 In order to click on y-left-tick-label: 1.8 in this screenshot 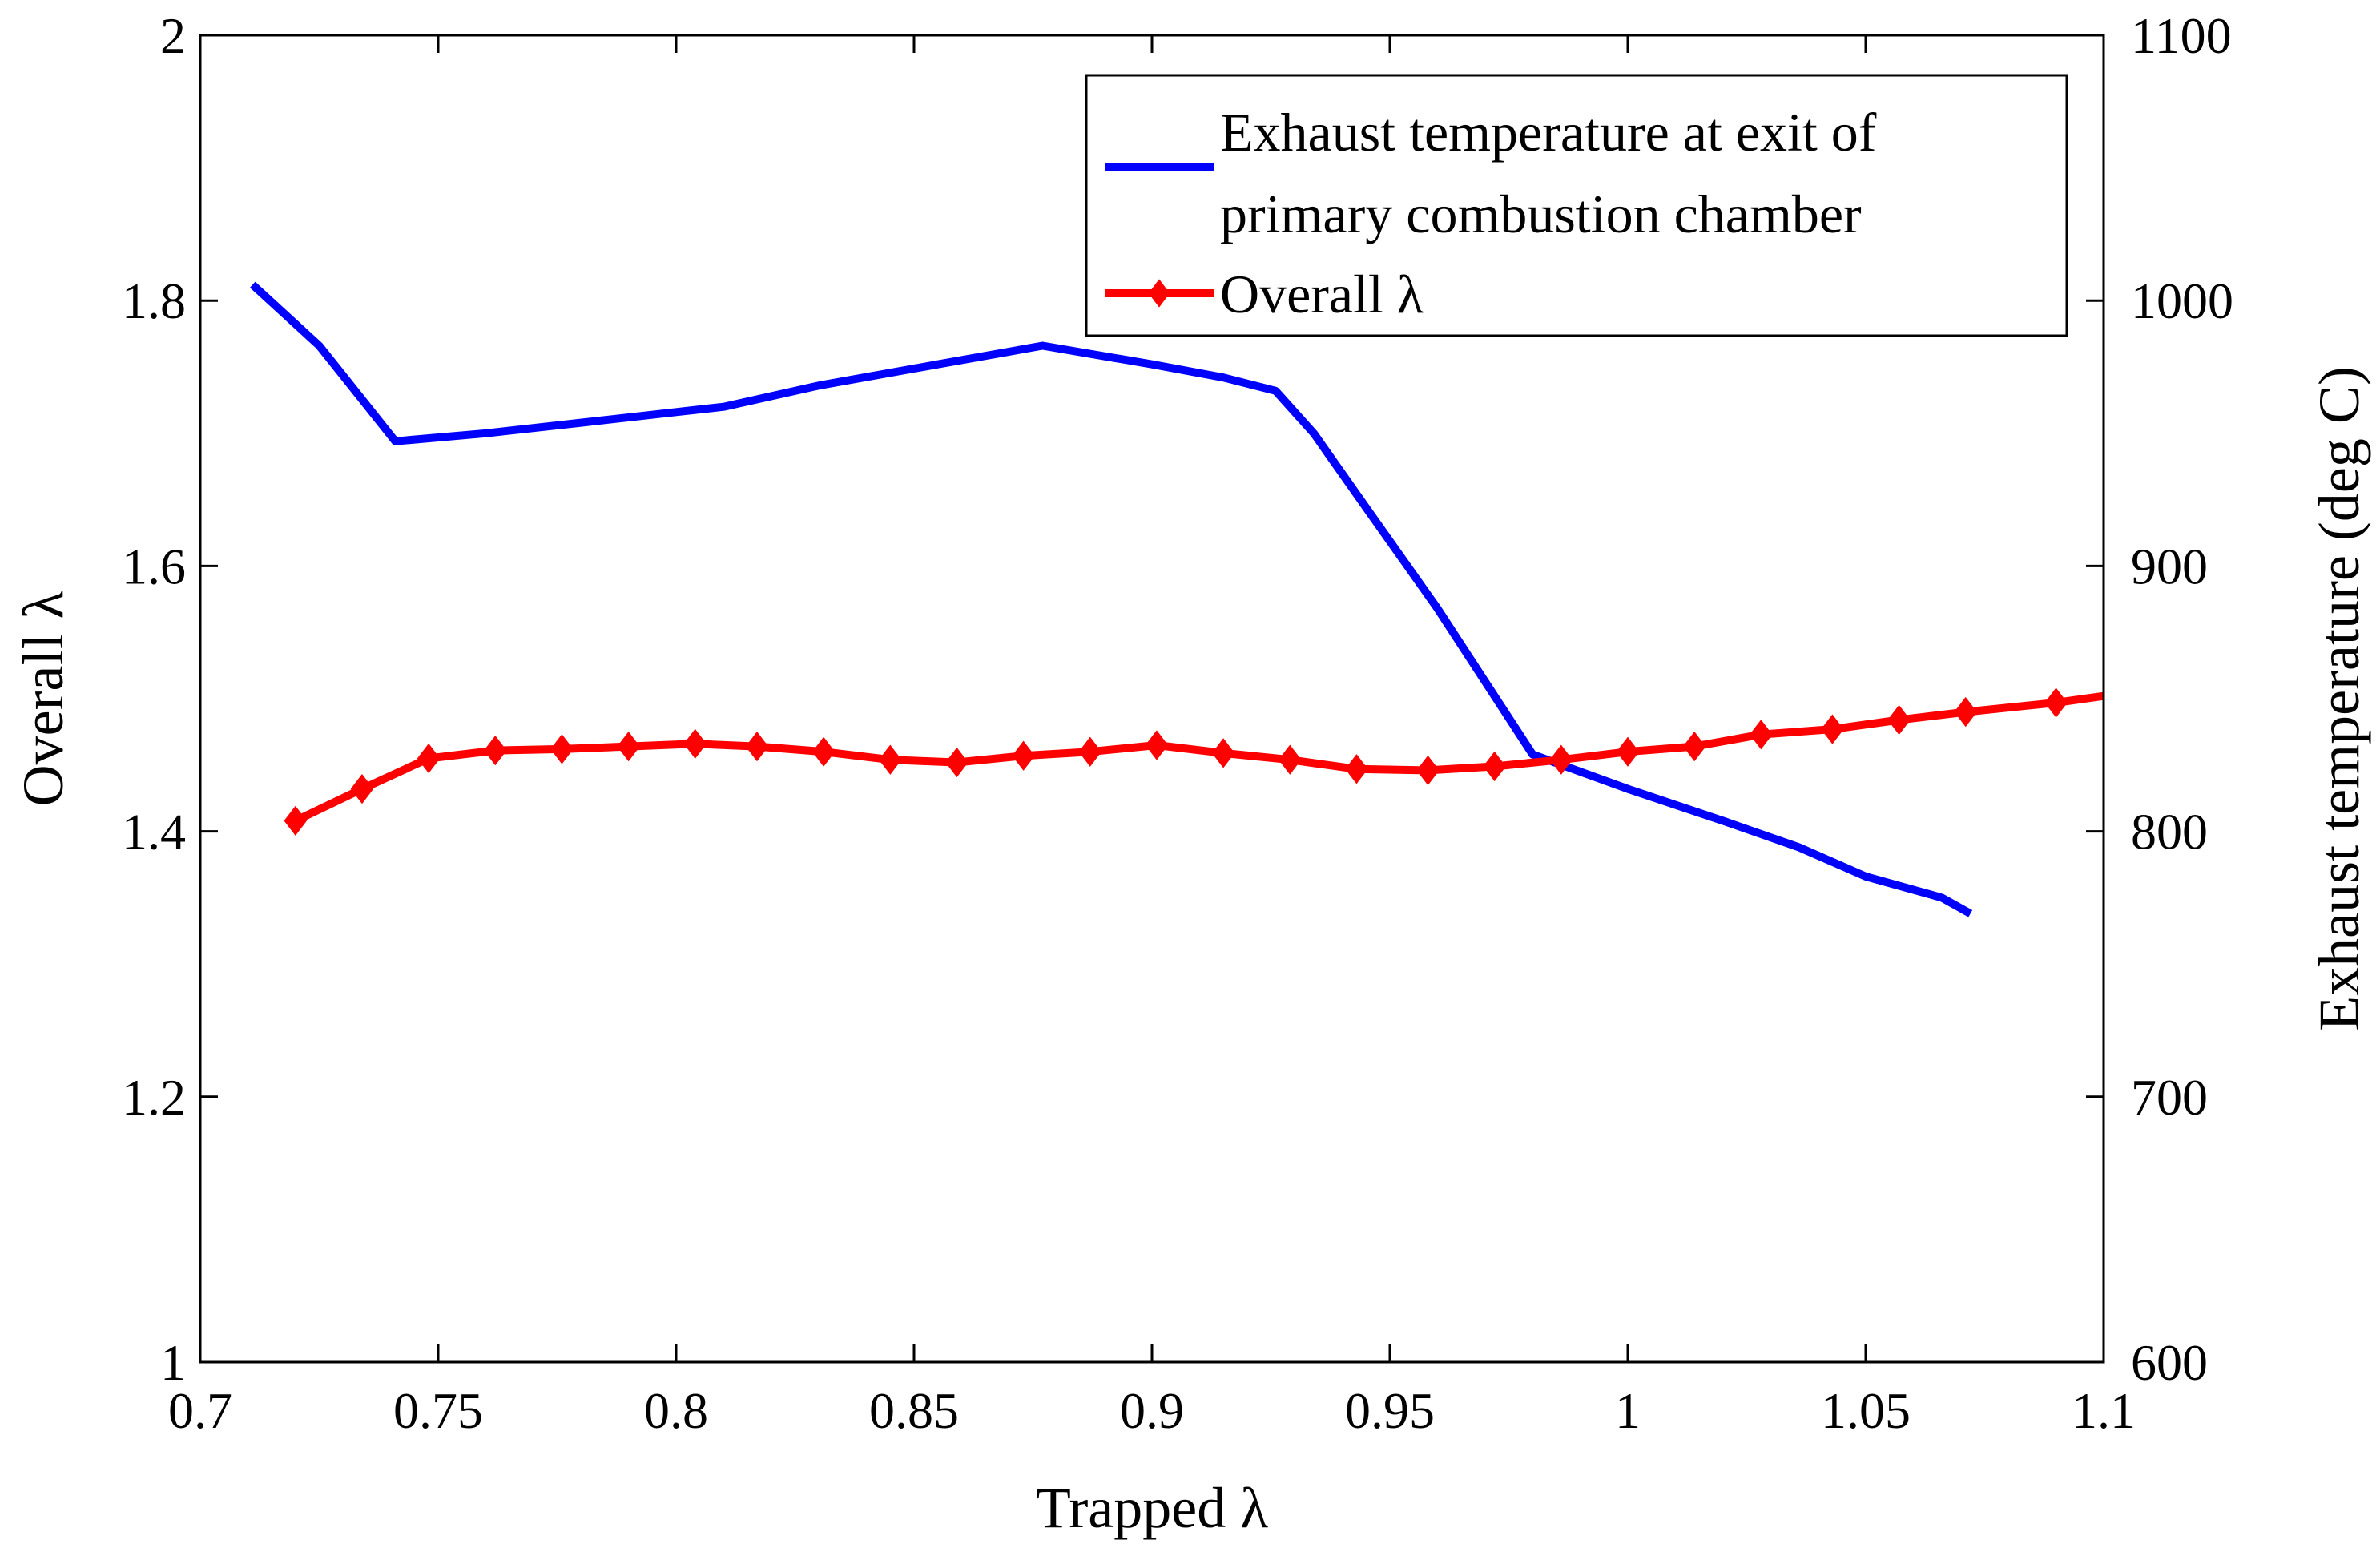, I will do `click(154, 300)`.